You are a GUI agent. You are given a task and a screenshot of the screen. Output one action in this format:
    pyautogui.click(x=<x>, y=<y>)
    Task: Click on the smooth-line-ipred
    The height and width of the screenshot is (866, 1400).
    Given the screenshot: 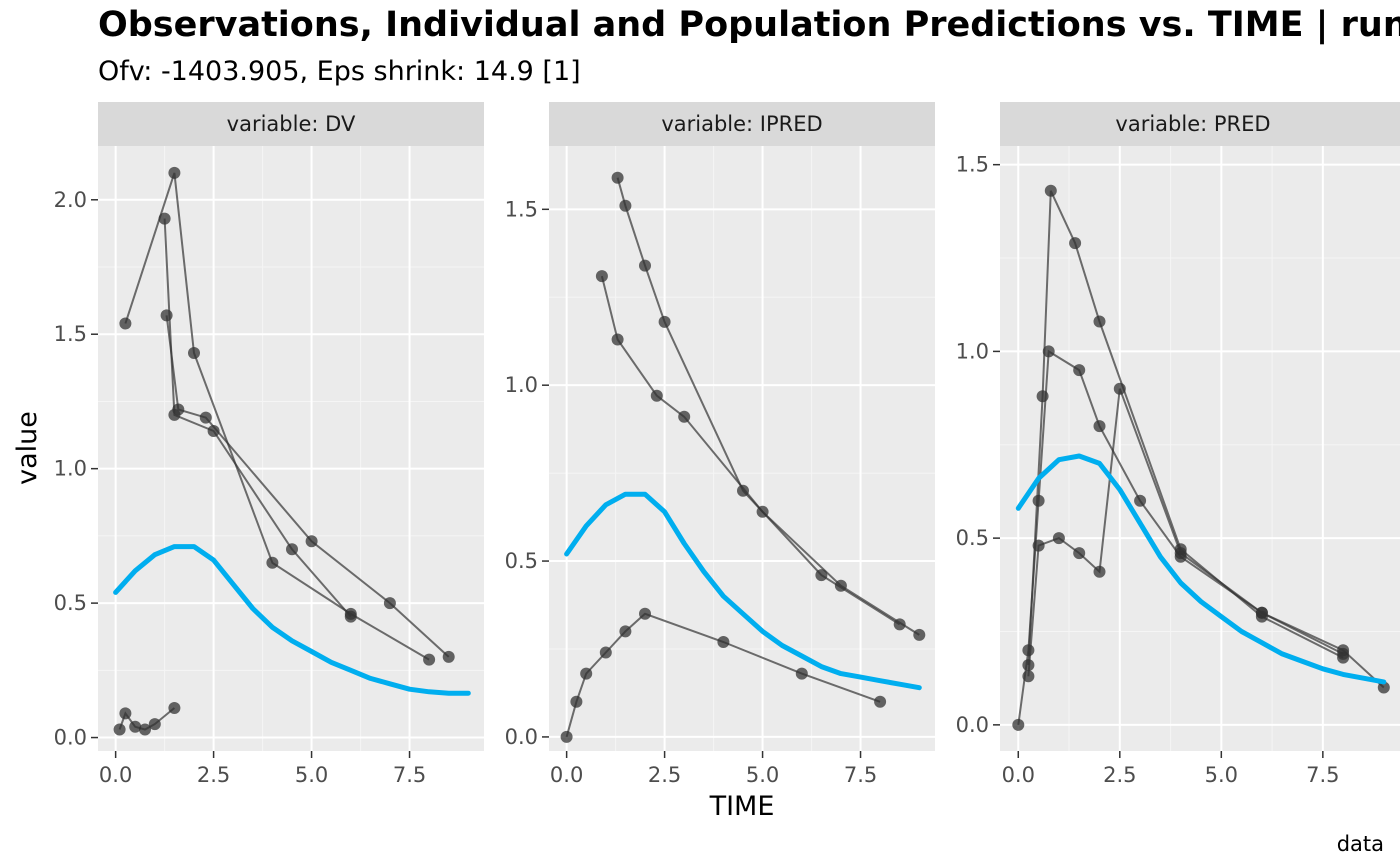 What is the action you would take?
    pyautogui.click(x=743, y=591)
    